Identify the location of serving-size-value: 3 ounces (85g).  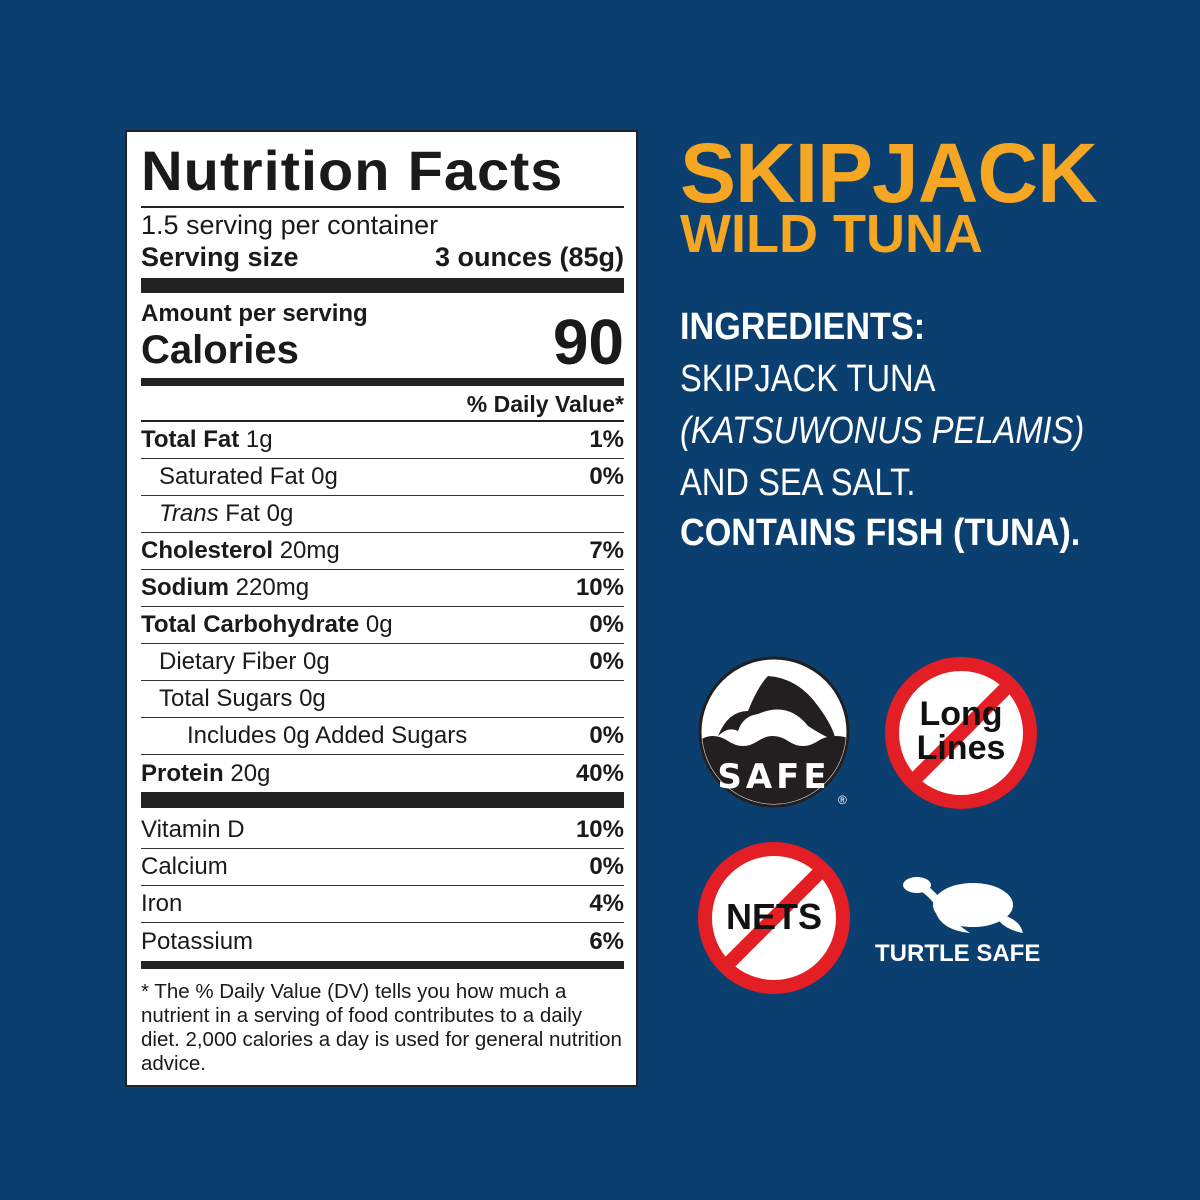
(529, 257).